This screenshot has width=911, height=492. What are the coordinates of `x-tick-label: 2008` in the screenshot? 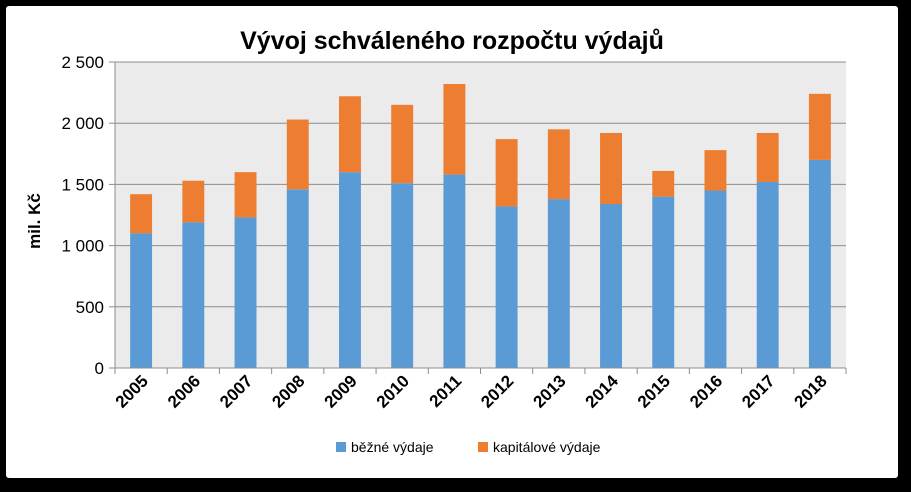 It's located at (288, 391).